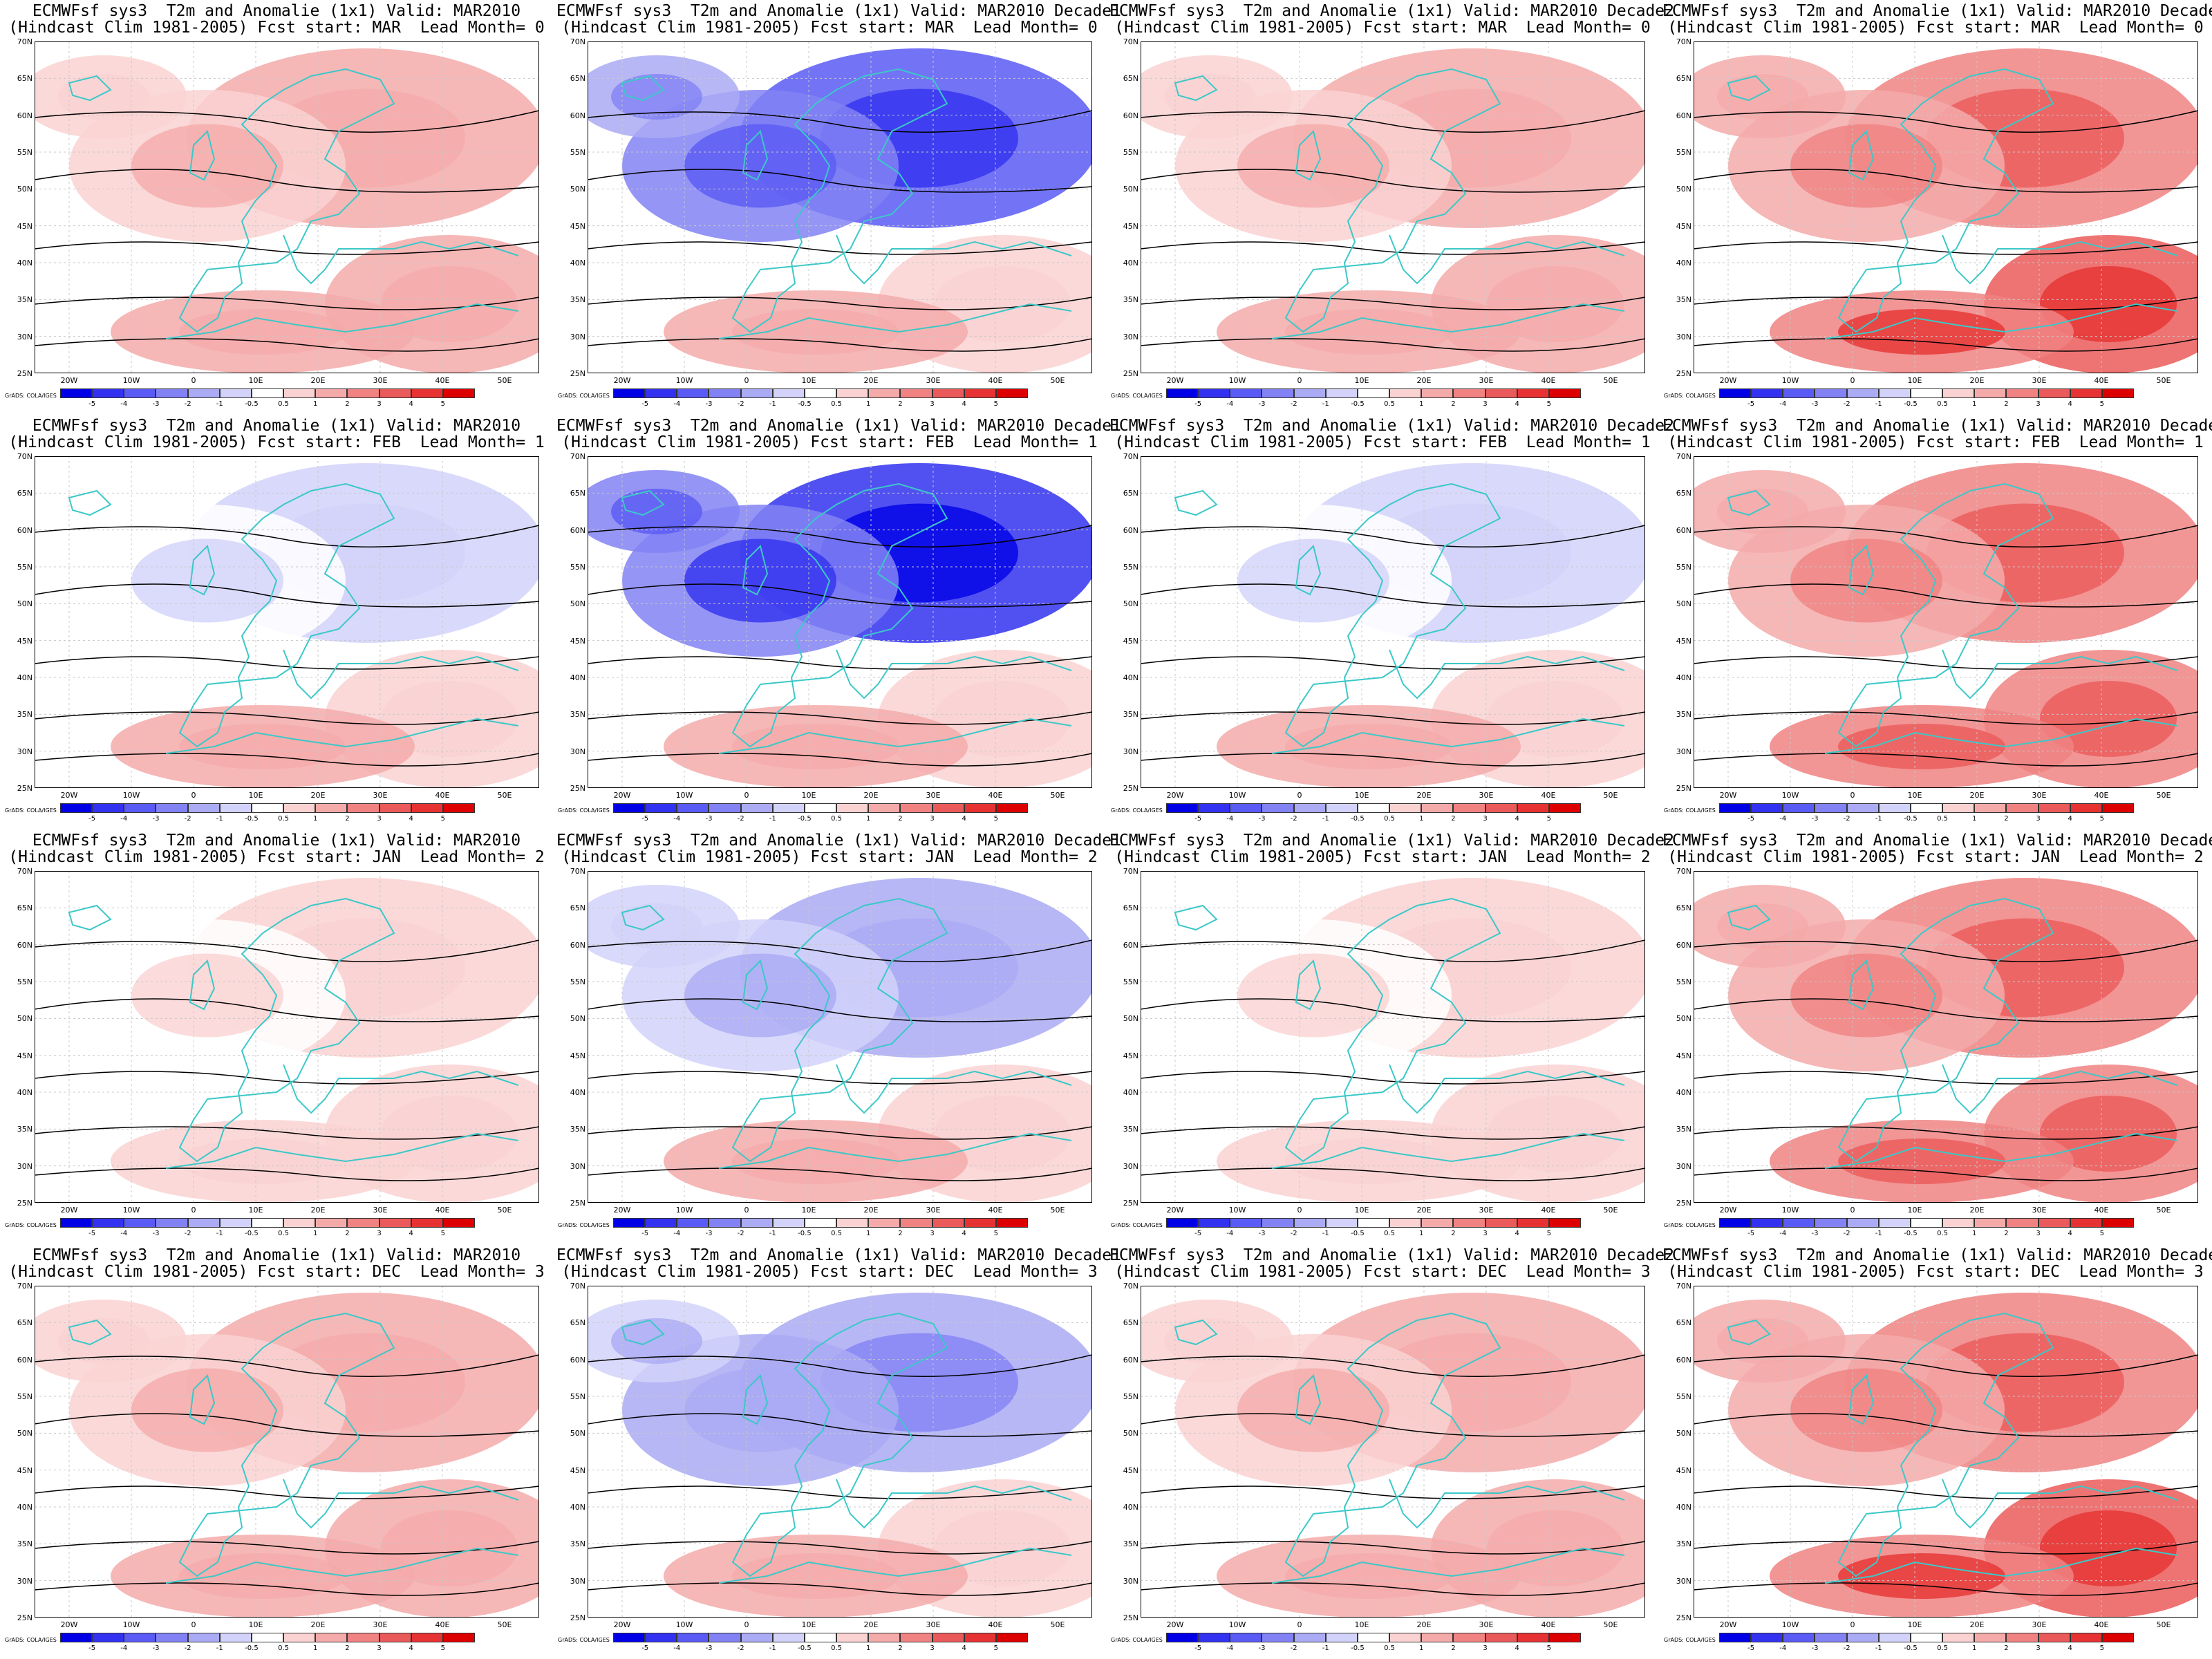 The image size is (2212, 1659). I want to click on colorbar-label: 1, so click(315, 404).